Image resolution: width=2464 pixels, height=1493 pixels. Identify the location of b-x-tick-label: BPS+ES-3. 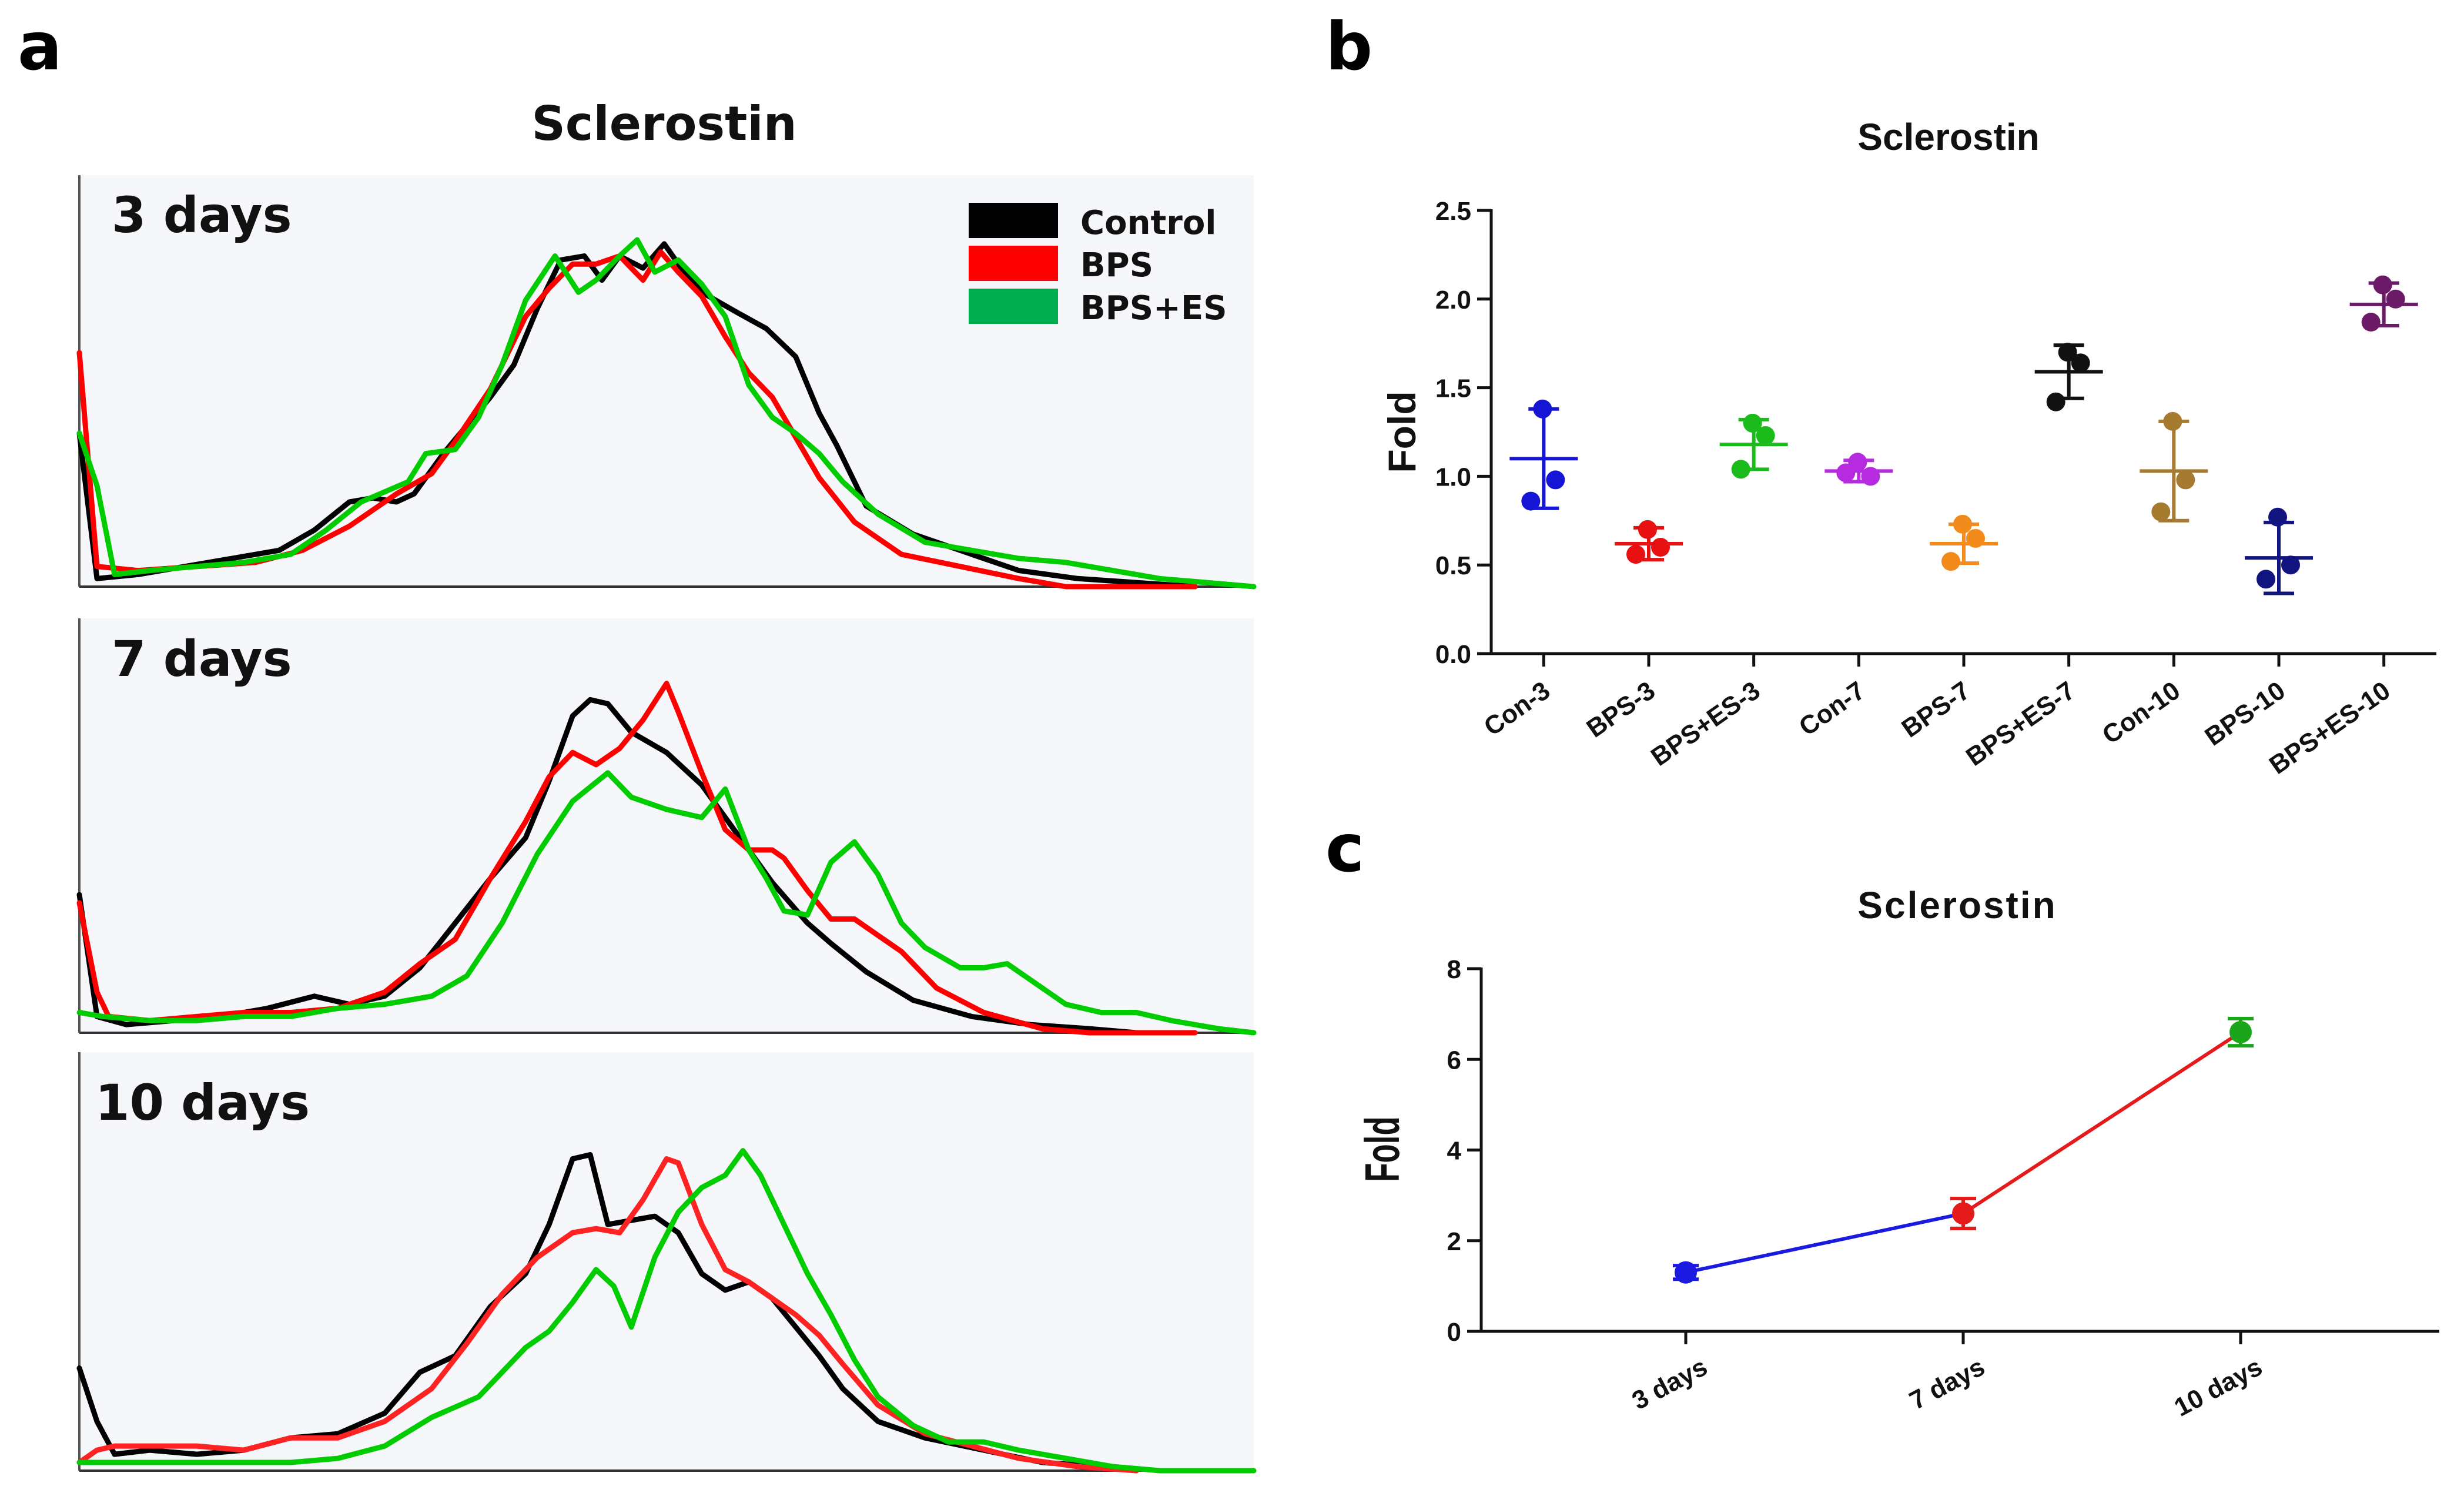
(1705, 724).